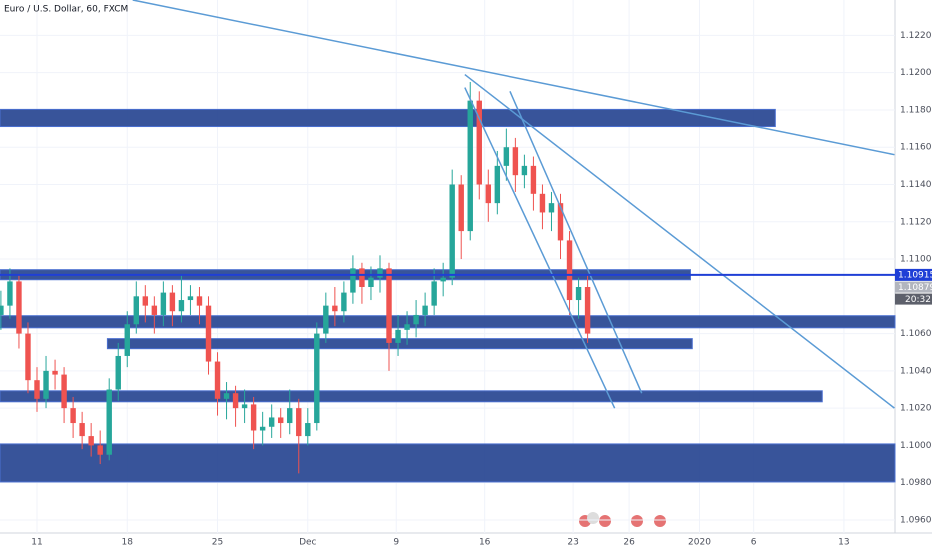 The height and width of the screenshot is (550, 932). I want to click on last-price-box, so click(913, 287).